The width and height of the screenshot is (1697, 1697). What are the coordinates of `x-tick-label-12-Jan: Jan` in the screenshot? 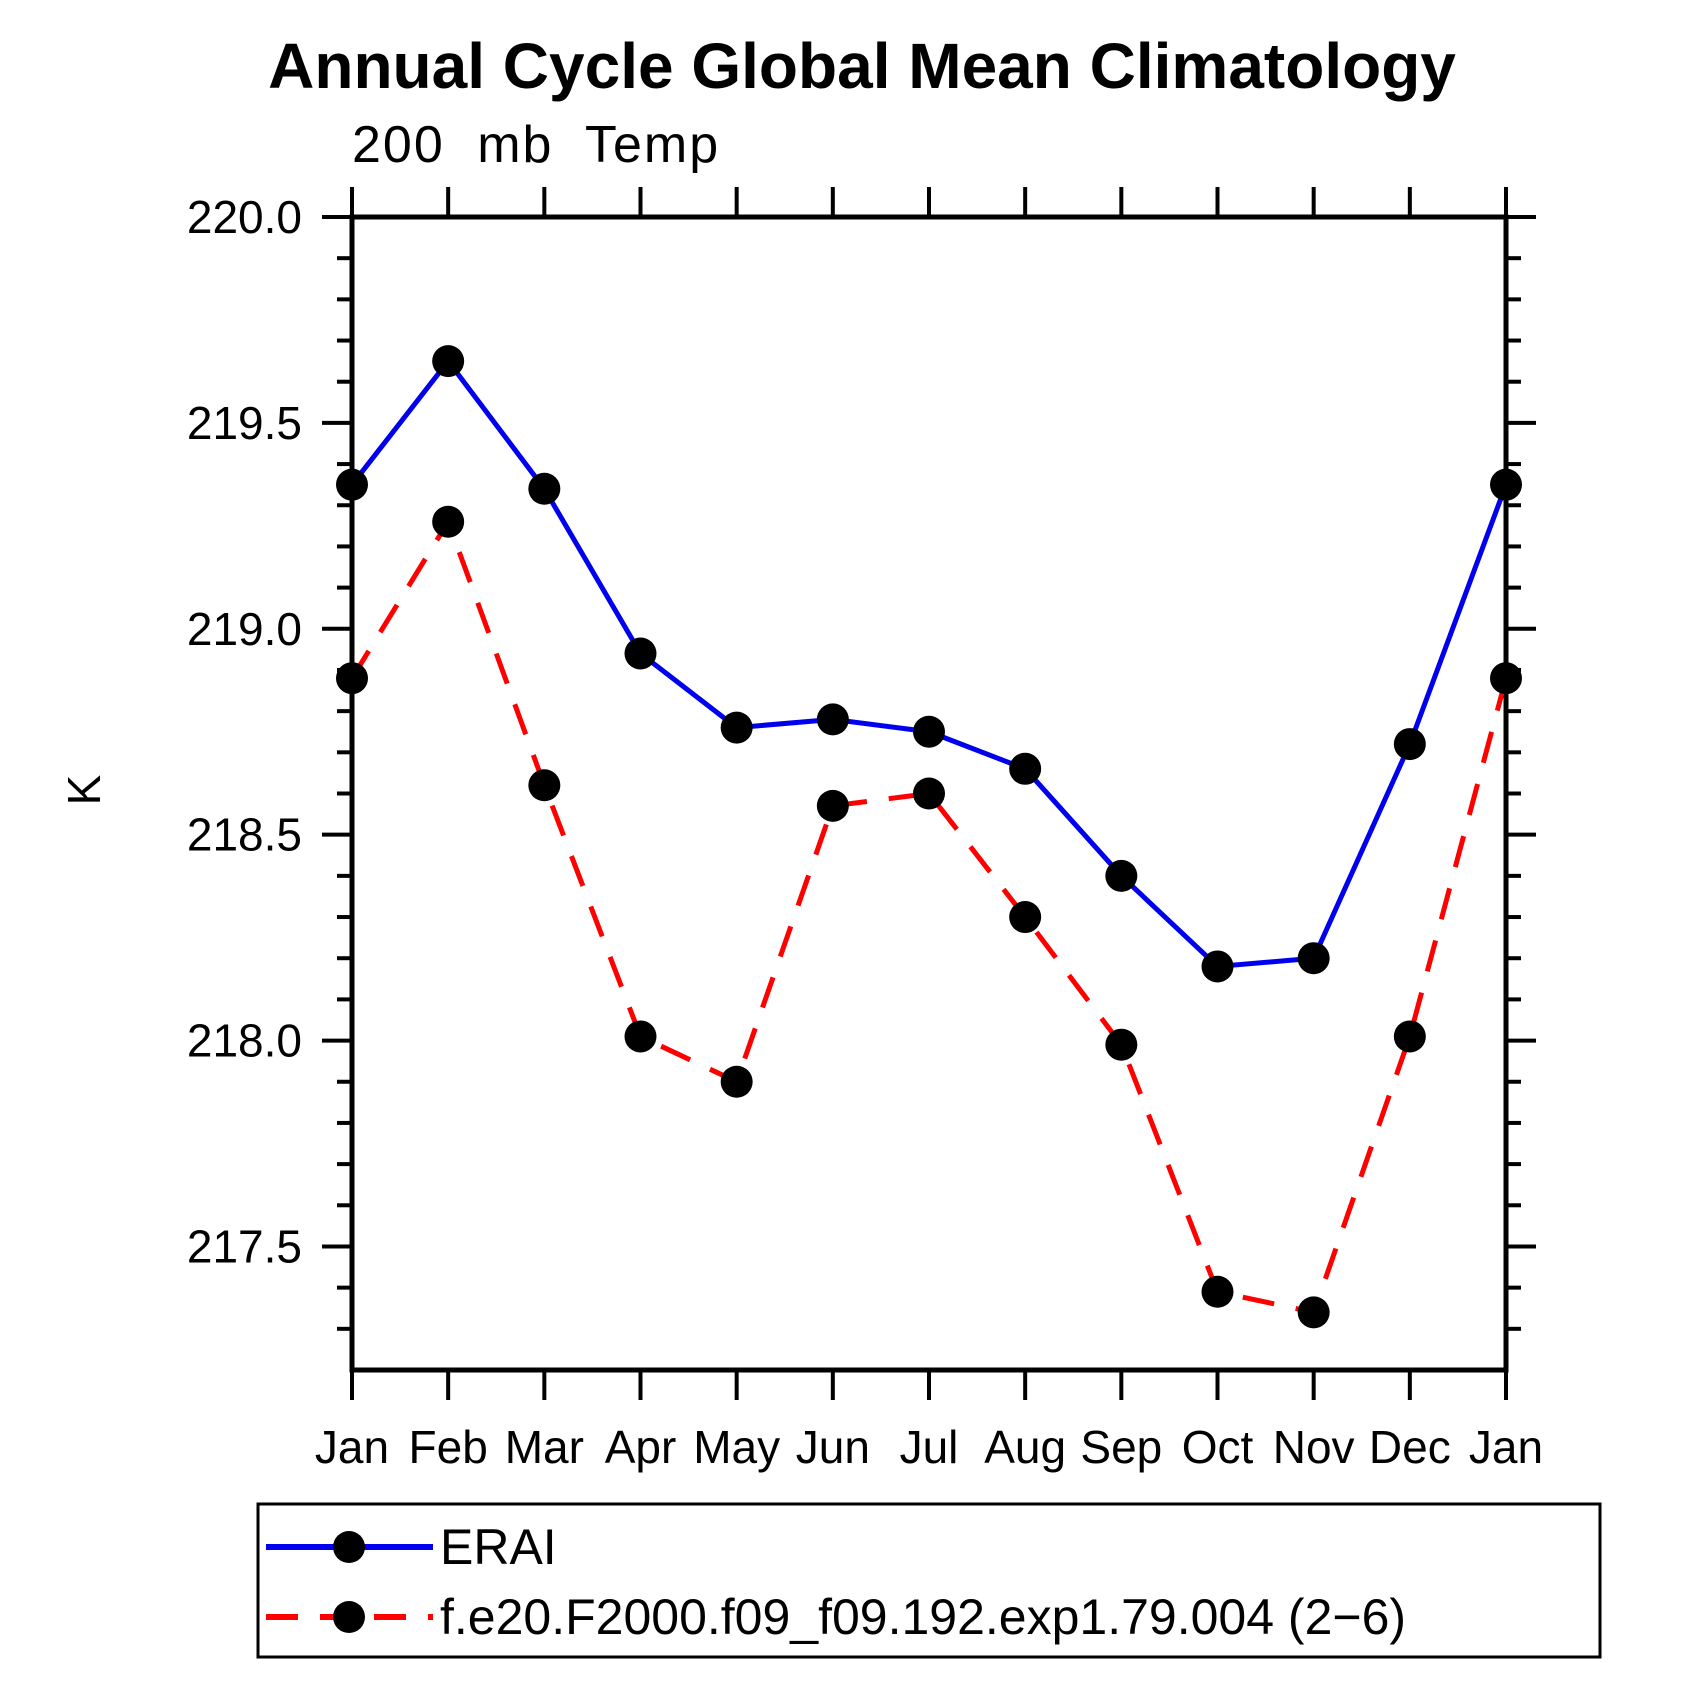 It's located at (1506, 1447).